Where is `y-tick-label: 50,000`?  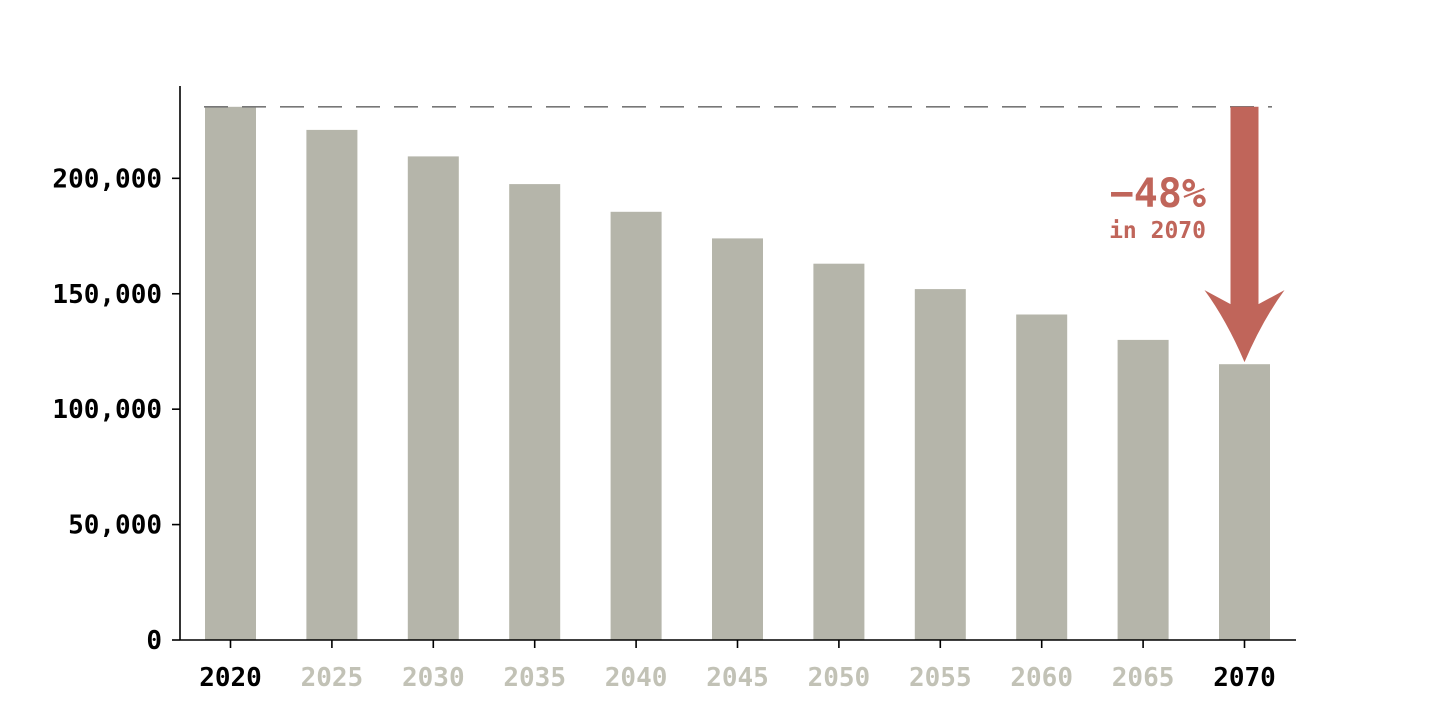 y-tick-label: 50,000 is located at coordinates (115, 526).